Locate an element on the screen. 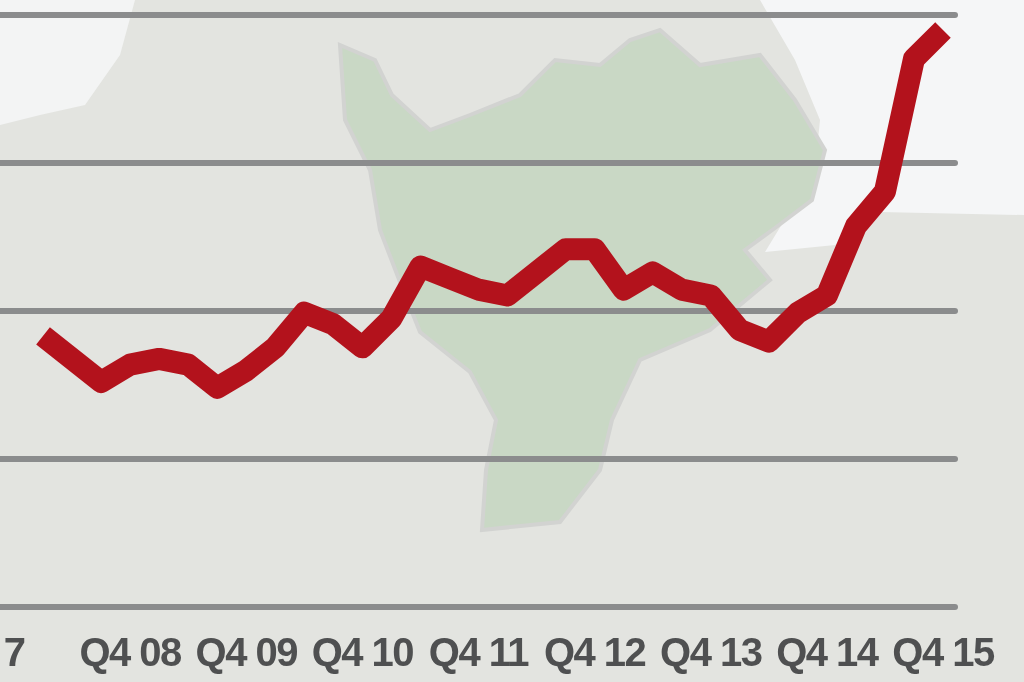  x-tick-label: Q4 08 is located at coordinates (131, 652).